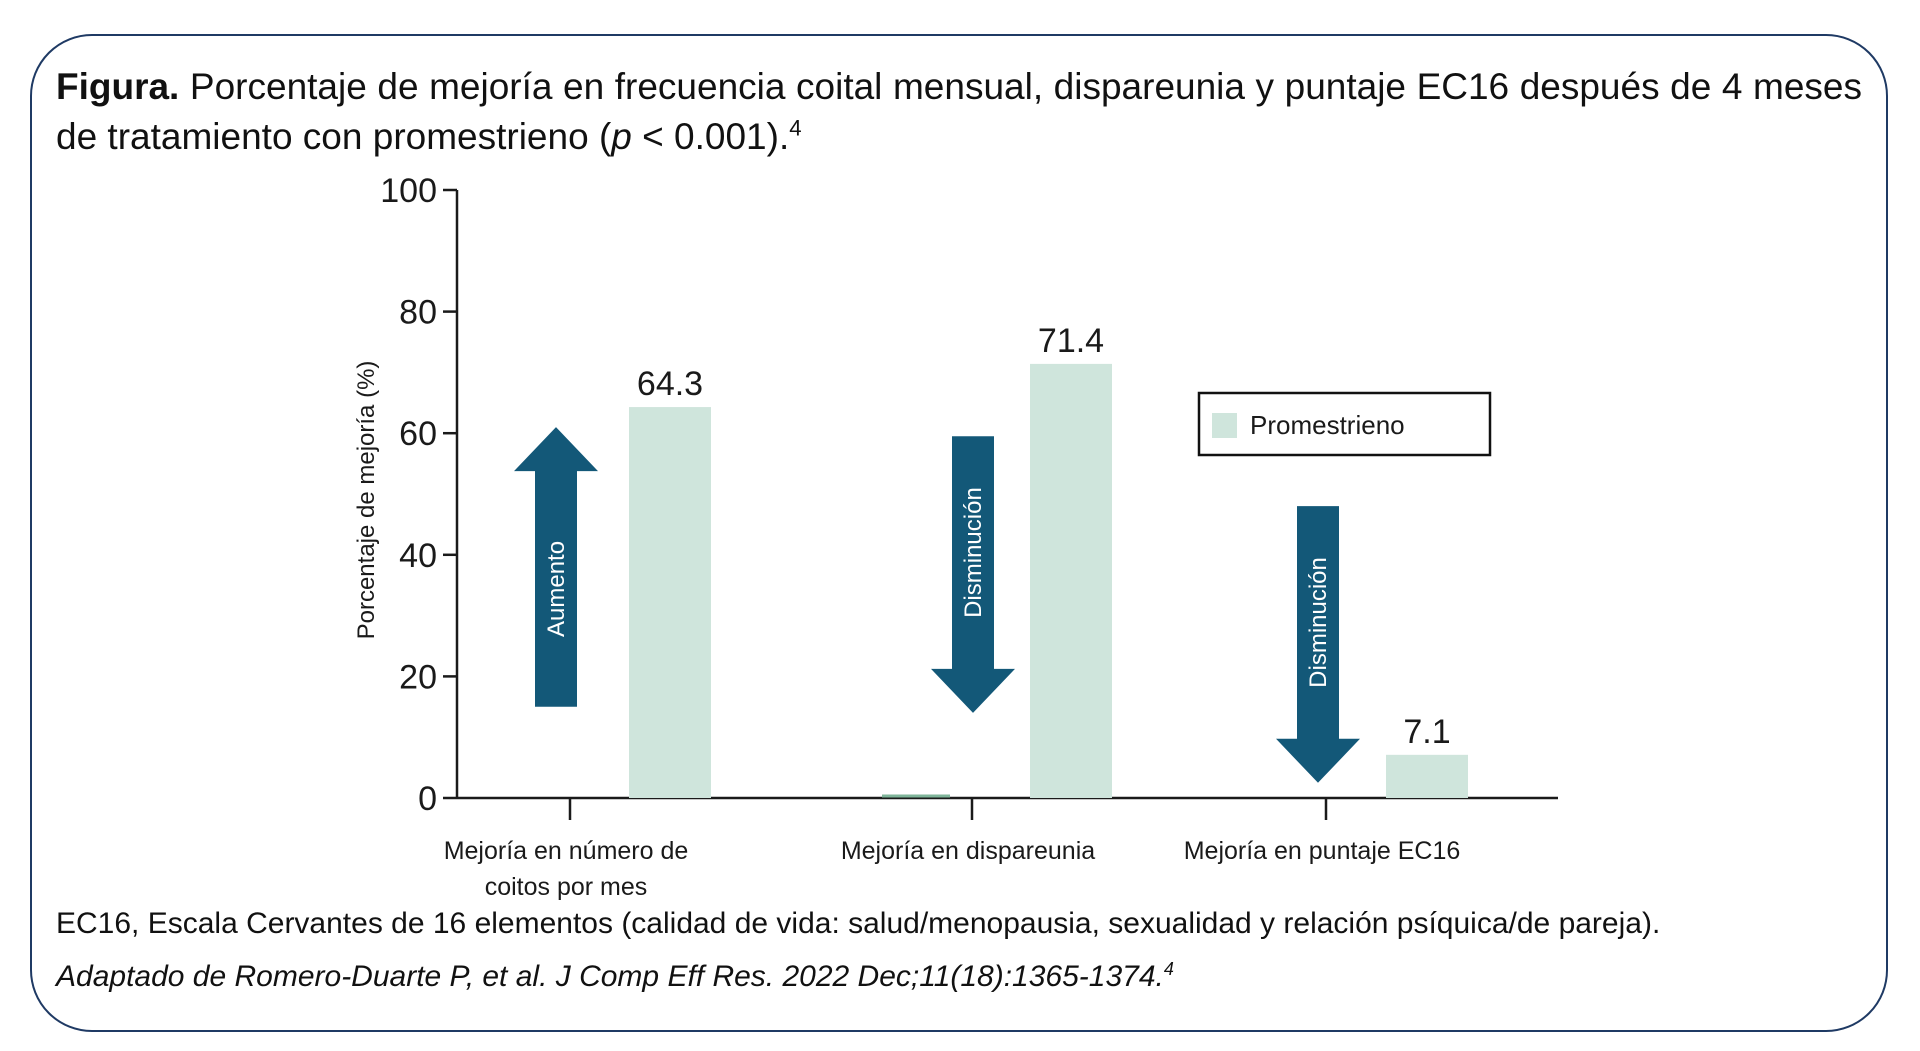  I want to click on x-tick-label: Mejoría en número de, so click(566, 851).